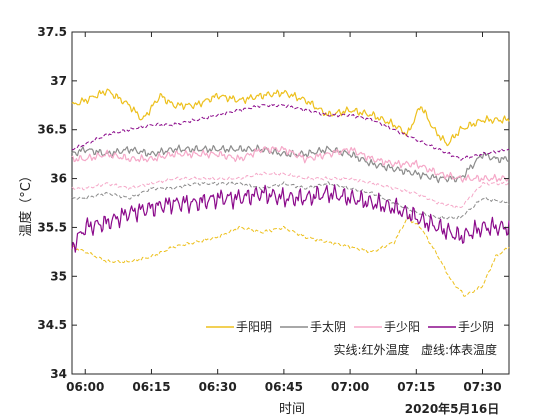  I want to click on y-tick-label: 37.5, so click(52, 32).